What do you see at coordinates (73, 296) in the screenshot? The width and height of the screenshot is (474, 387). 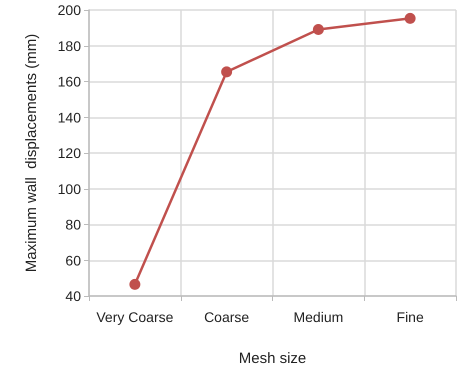 I see `y-tick-label: 40` at bounding box center [73, 296].